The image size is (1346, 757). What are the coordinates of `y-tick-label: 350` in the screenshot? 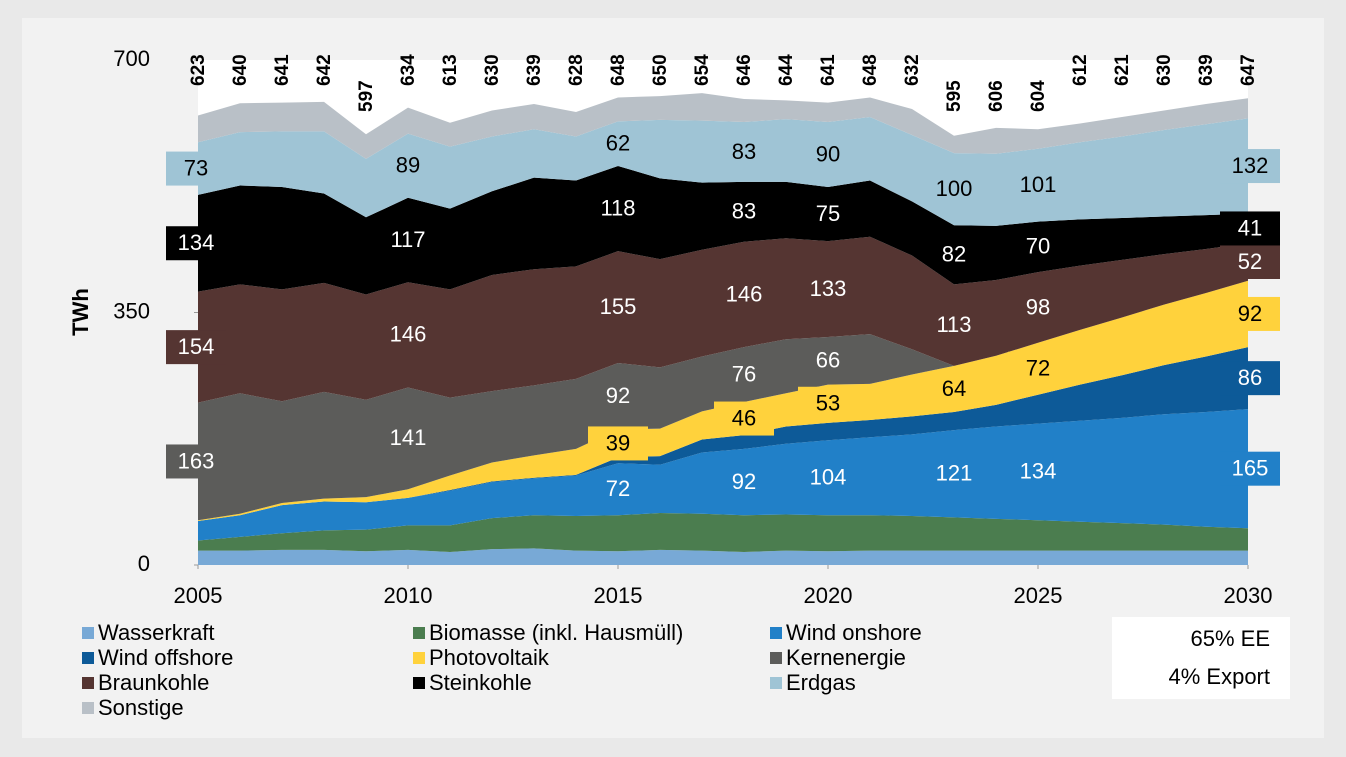 It's located at (131, 310).